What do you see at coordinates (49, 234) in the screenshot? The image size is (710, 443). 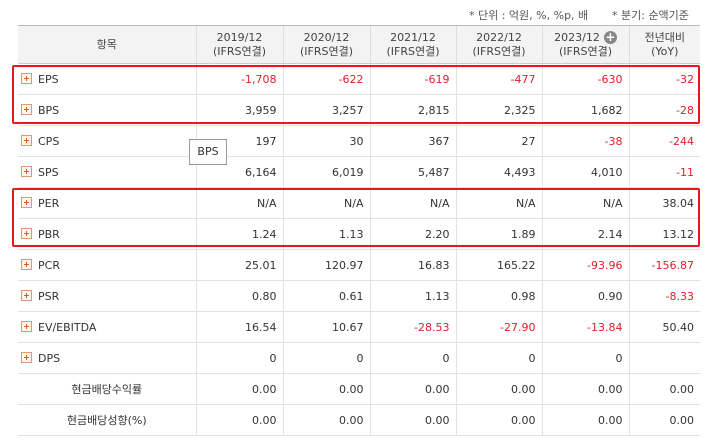 I see `row-label: PBR` at bounding box center [49, 234].